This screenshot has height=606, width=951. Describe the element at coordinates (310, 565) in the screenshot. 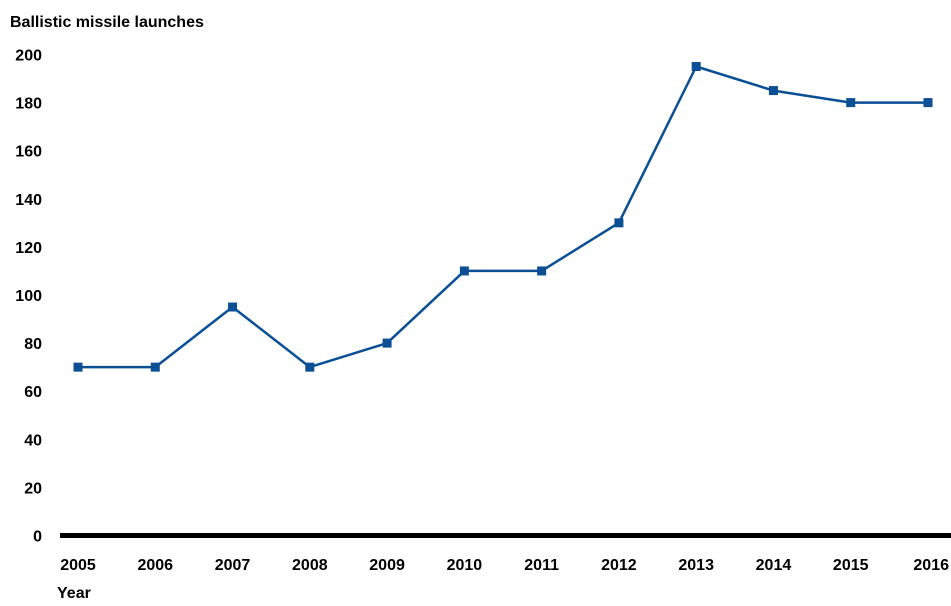

I see `x-tick-label: 2008` at that location.